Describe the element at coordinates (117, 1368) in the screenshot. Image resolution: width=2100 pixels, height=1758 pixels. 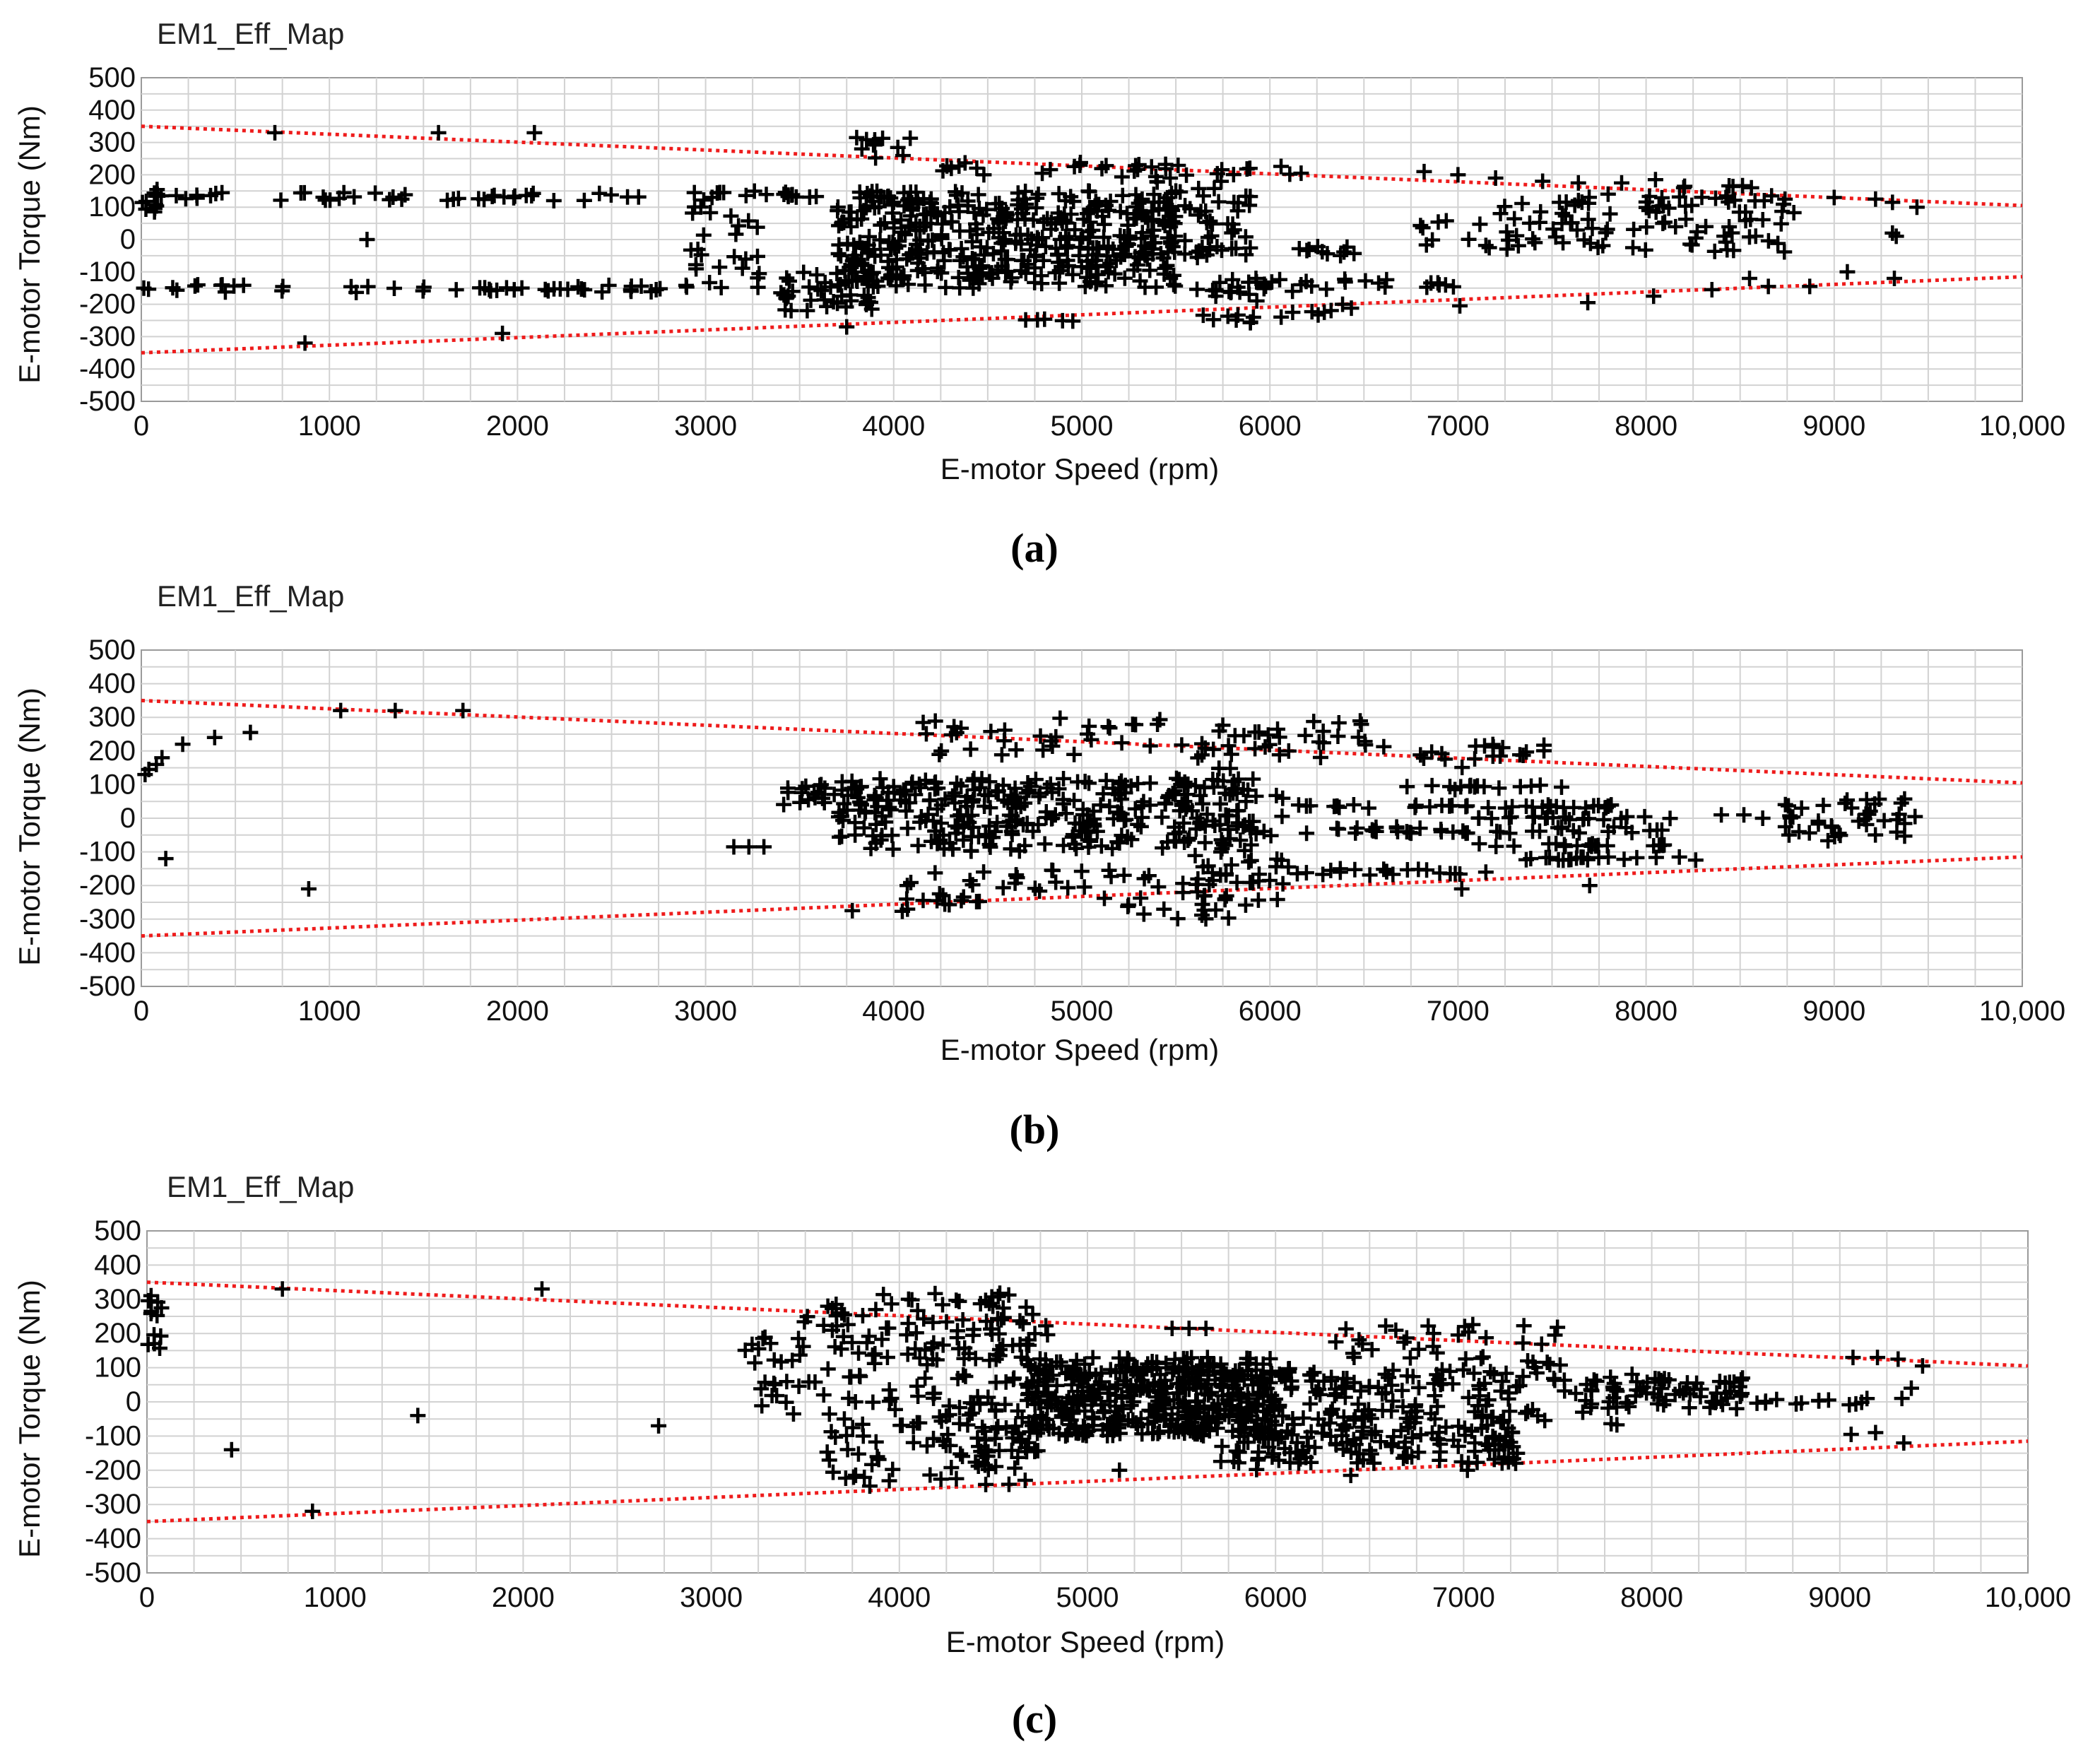
I see `y-tick-label: 100` at that location.